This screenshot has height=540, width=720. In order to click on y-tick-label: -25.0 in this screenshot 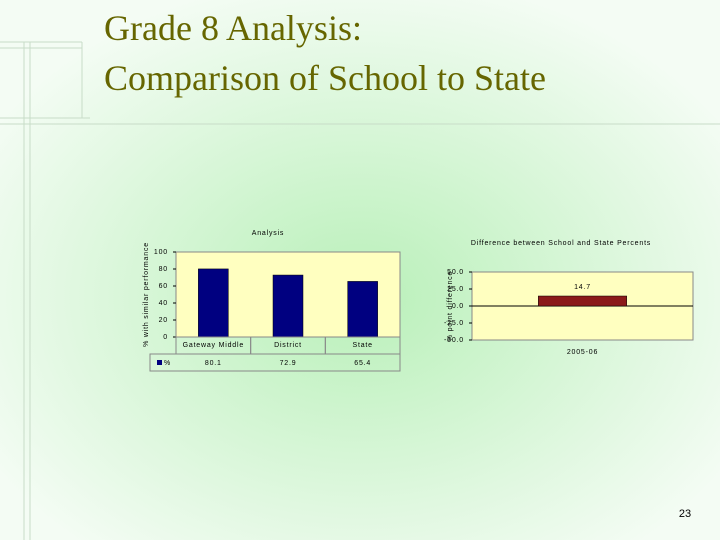, I will do `click(454, 323)`.